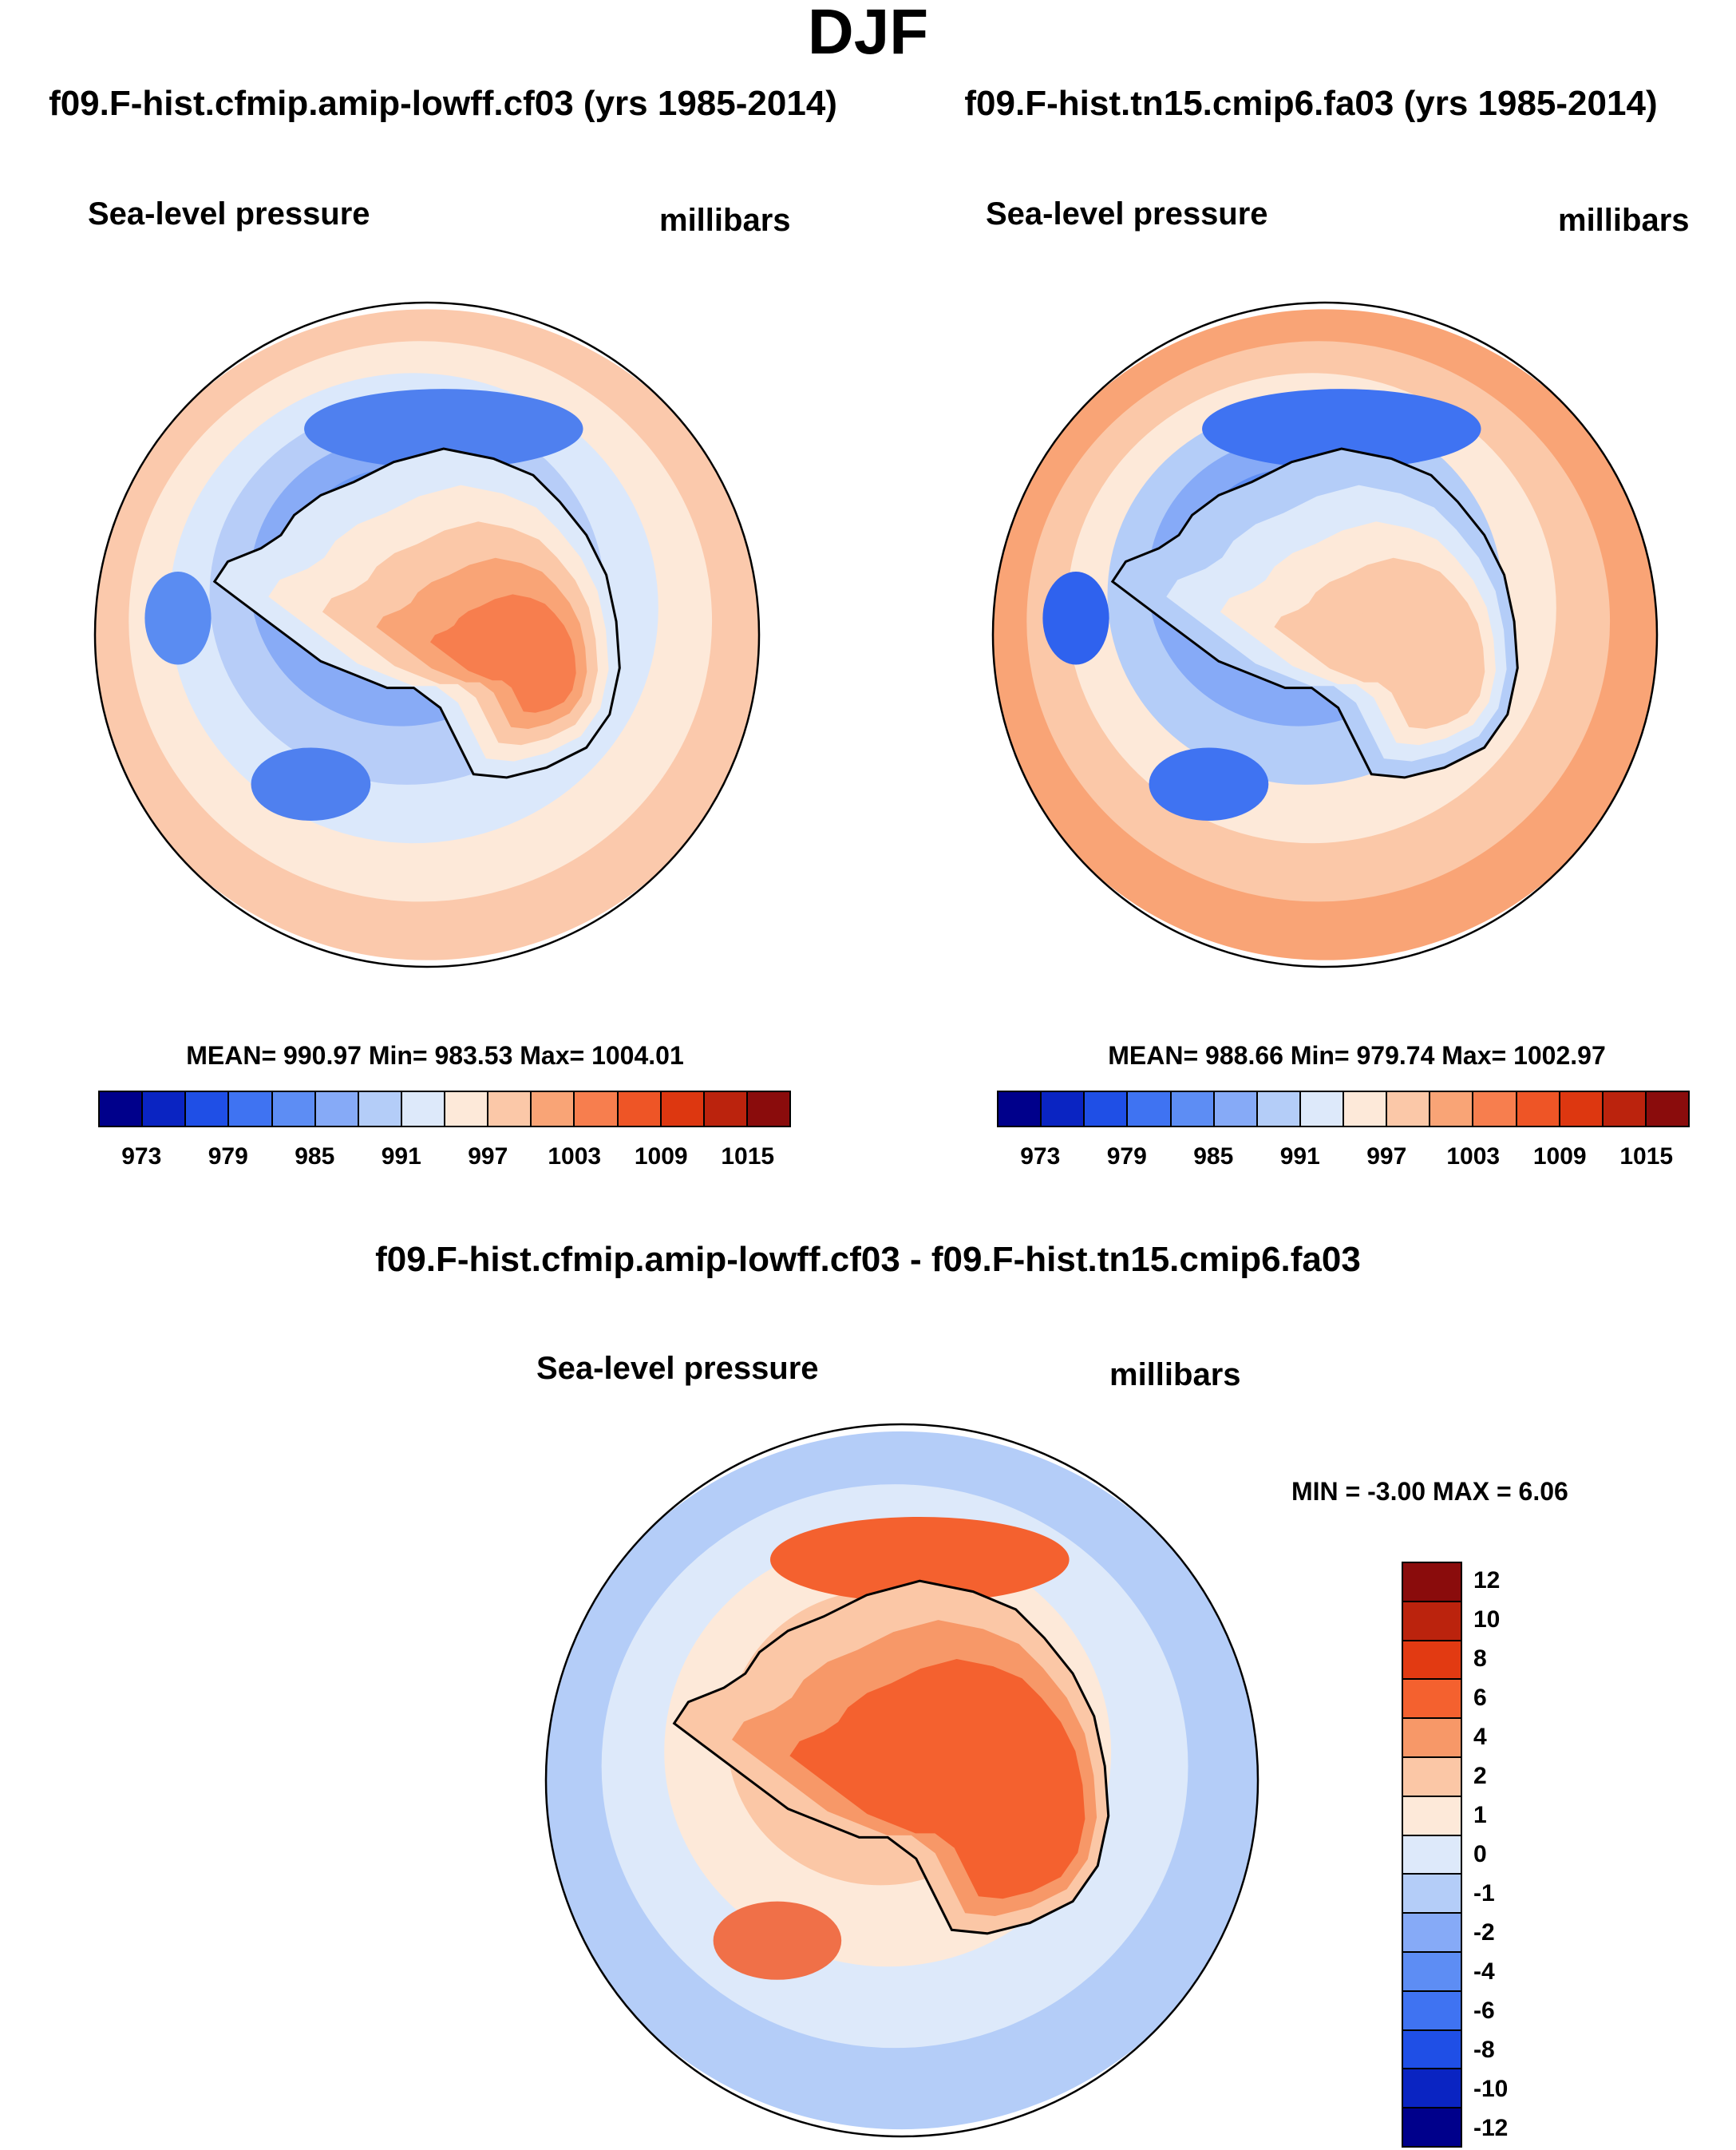  What do you see at coordinates (1480, 1737) in the screenshot?
I see `difference-colorbar-tick-label: 4` at bounding box center [1480, 1737].